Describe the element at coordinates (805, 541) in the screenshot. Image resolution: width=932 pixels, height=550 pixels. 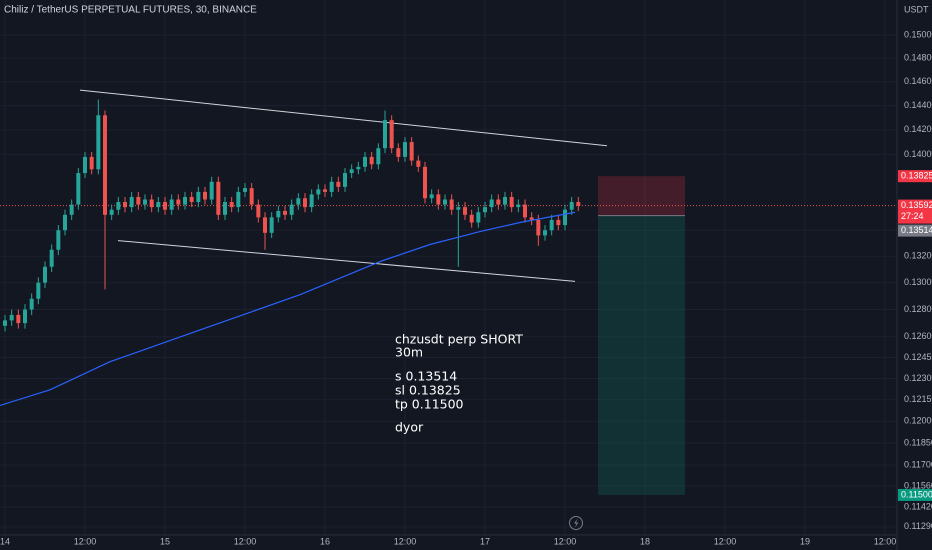
I see `x-tick-label: 19` at that location.